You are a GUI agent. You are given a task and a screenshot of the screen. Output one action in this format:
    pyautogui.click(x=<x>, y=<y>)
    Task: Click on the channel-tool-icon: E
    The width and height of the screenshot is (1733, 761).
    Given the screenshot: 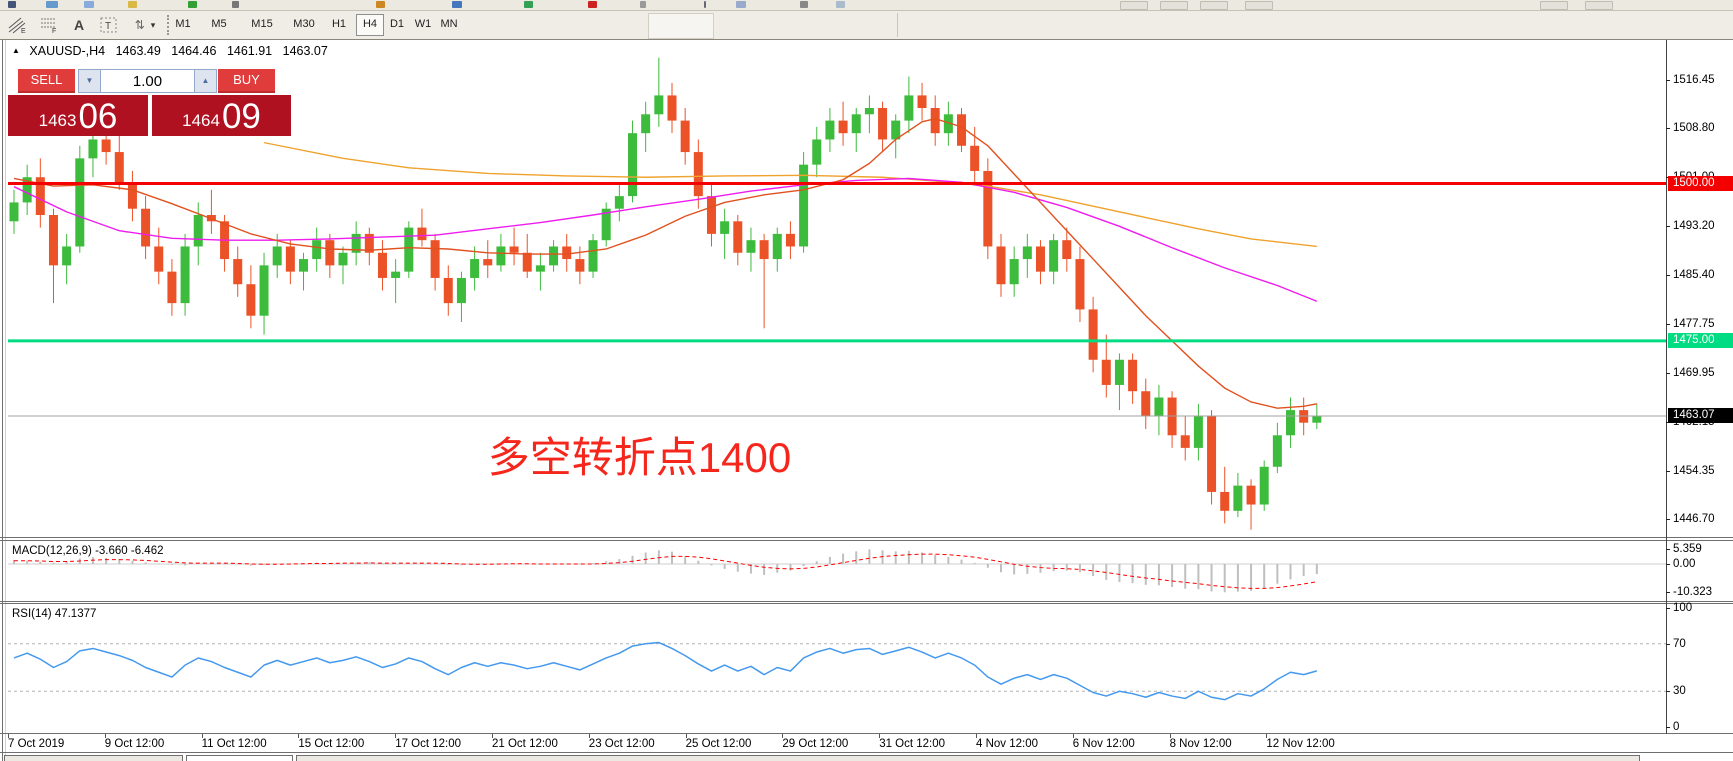 What is the action you would take?
    pyautogui.click(x=17, y=25)
    